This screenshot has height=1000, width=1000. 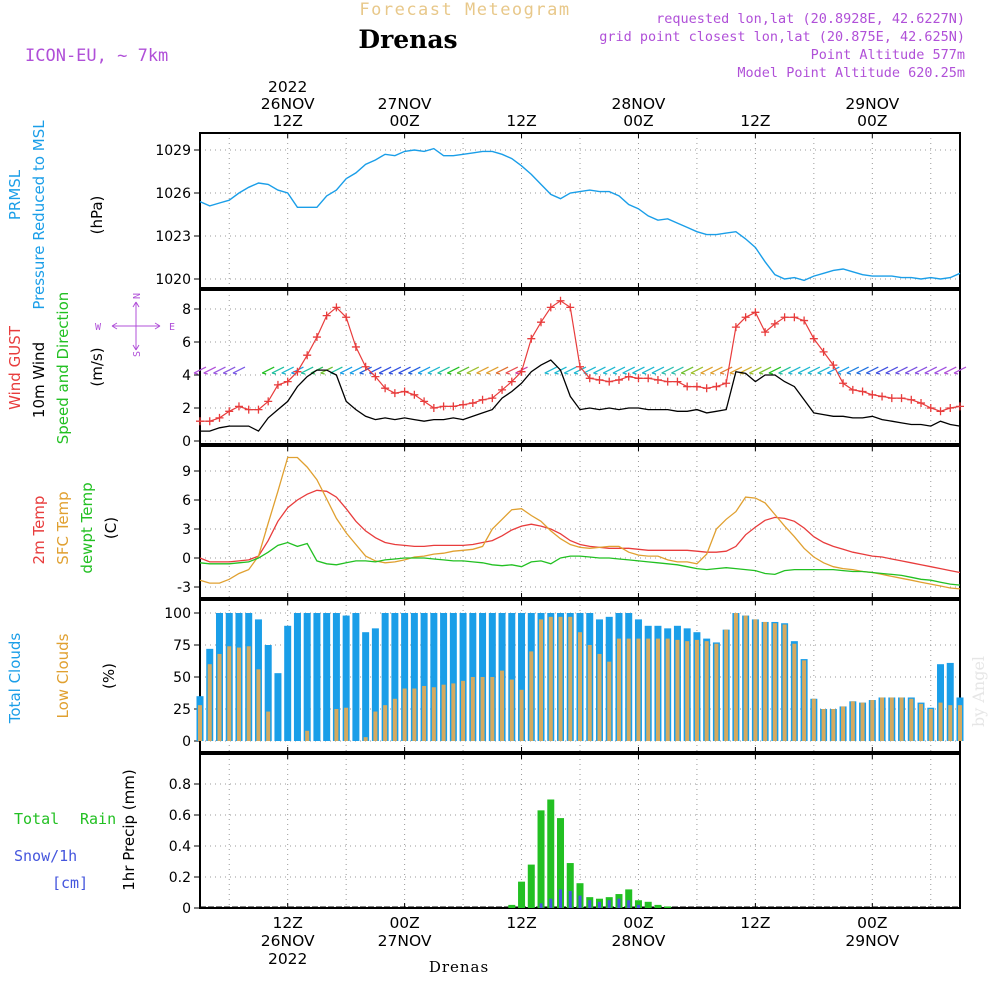 What do you see at coordinates (404, 121) in the screenshot?
I see `time-label-top: 00Z` at bounding box center [404, 121].